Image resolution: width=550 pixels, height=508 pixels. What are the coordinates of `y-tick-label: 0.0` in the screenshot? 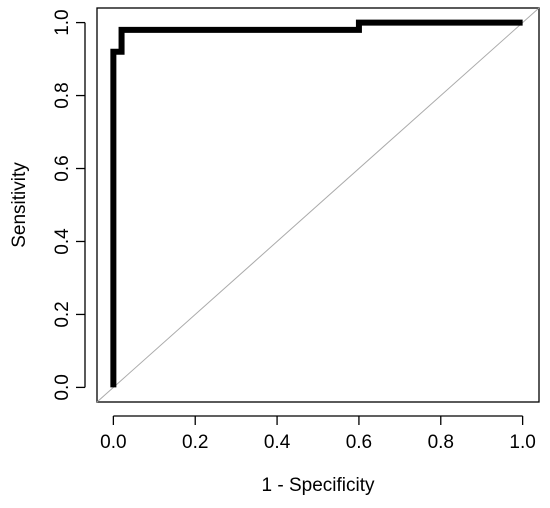 It's located at (62, 387).